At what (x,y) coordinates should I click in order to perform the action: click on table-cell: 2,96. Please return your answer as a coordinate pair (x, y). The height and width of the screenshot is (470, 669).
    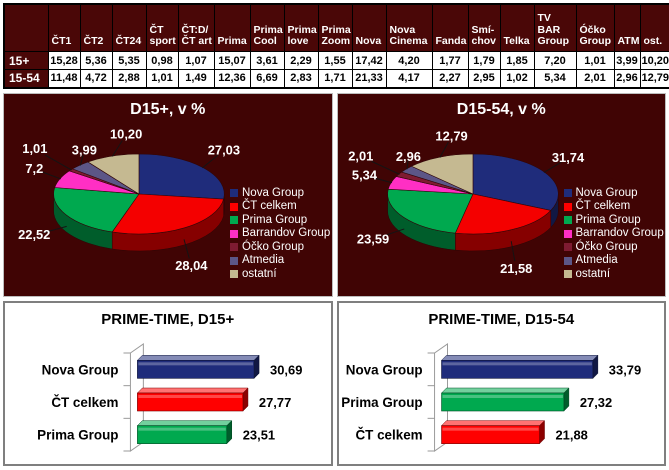
    Looking at the image, I should click on (627, 78).